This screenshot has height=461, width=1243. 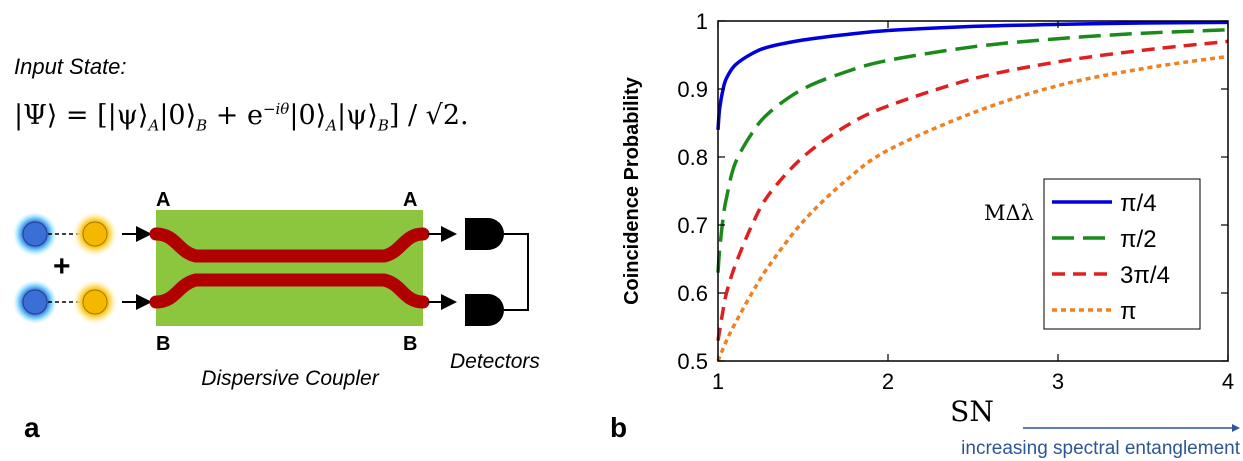 I want to click on x-tick-label: 4, so click(x=1228, y=381).